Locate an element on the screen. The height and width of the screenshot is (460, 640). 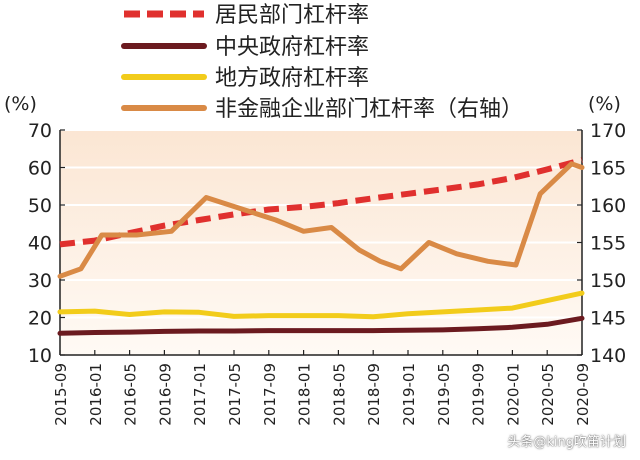
x-tick-label: 2017-01 is located at coordinates (200, 394).